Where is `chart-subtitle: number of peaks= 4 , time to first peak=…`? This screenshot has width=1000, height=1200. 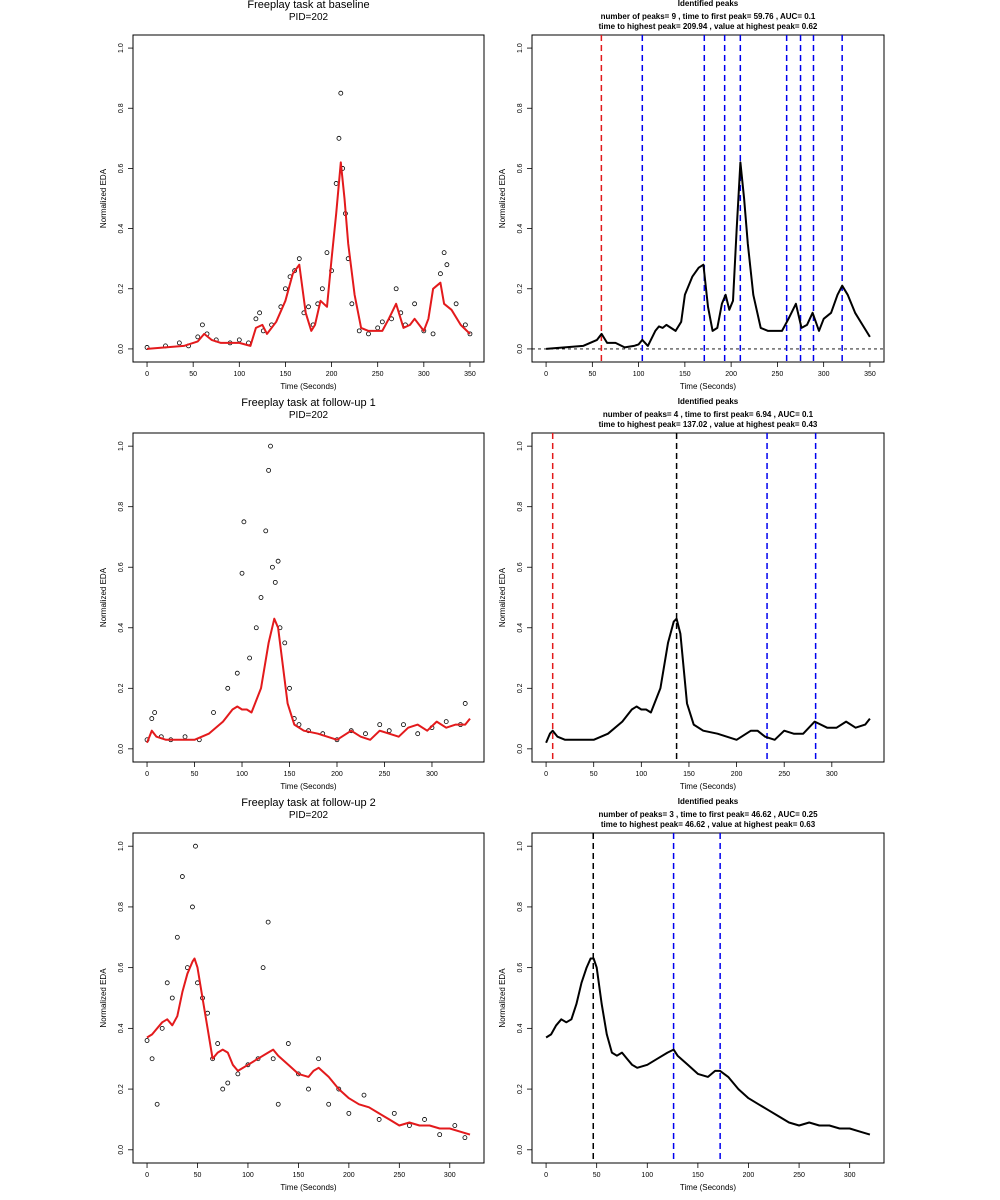 chart-subtitle: number of peaks= 4 , time to first peak=… is located at coordinates (708, 414).